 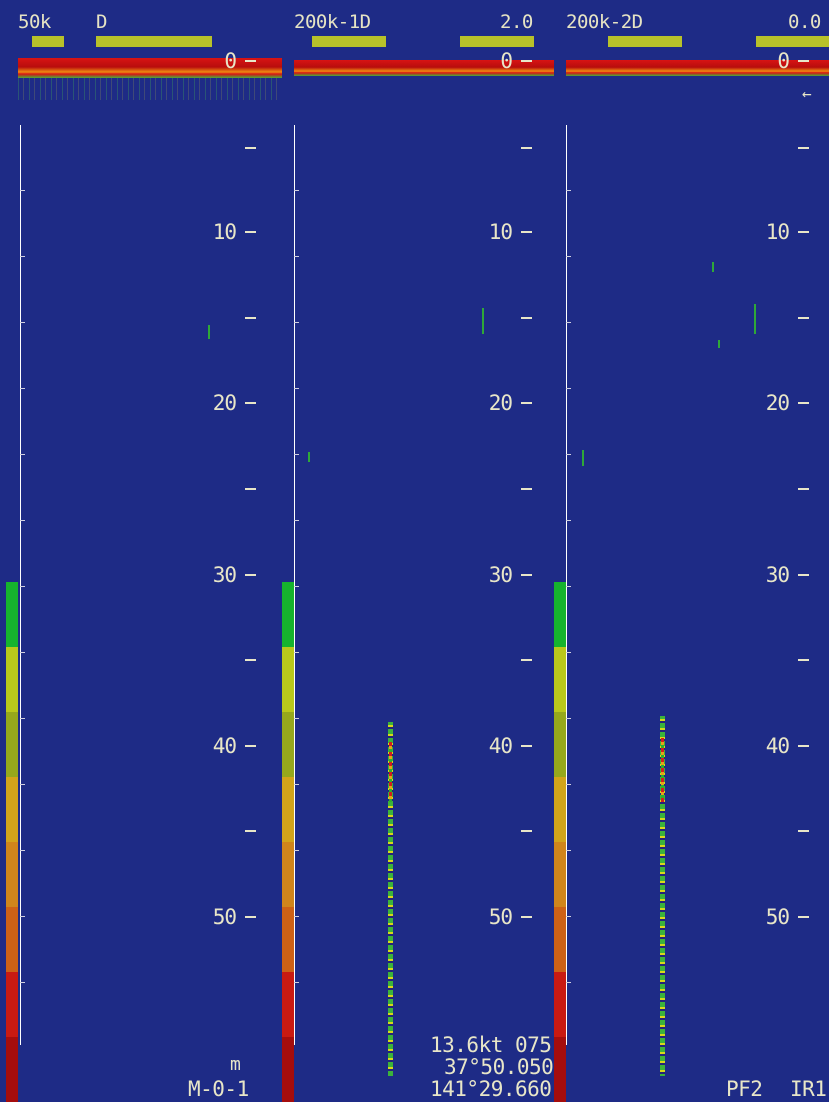 What do you see at coordinates (807, 93) in the screenshot?
I see `left-arrow-icon: ←` at bounding box center [807, 93].